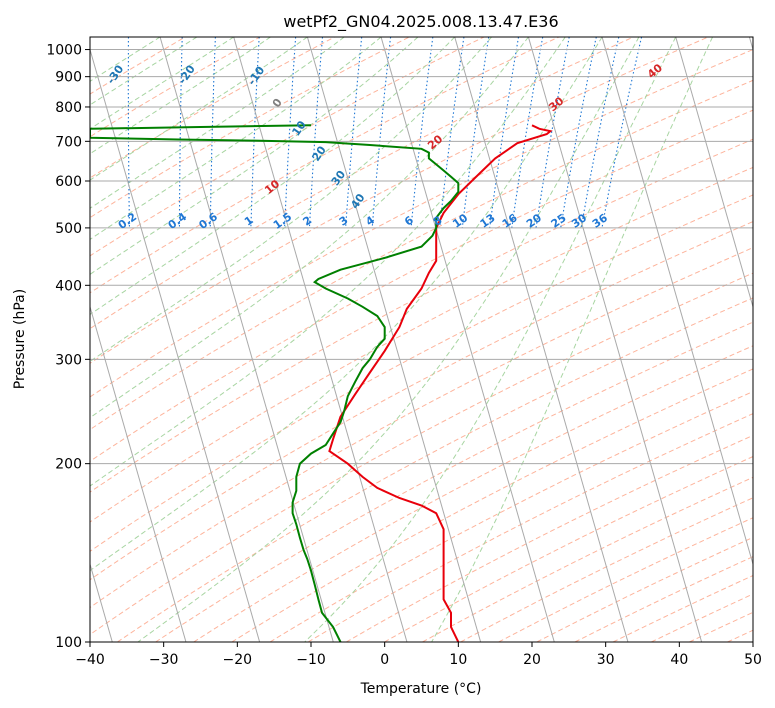  I want to click on chart-title: wetPf2_GN04.2025.008.13.47.E36, so click(420, 22).